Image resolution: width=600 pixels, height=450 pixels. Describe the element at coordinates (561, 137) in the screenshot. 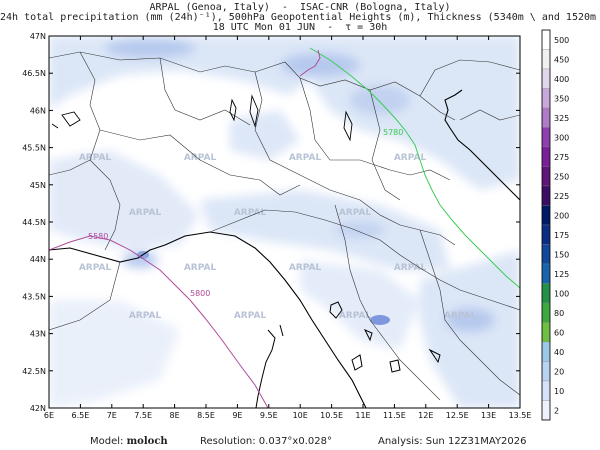

I see `colorbar-label: 300` at that location.